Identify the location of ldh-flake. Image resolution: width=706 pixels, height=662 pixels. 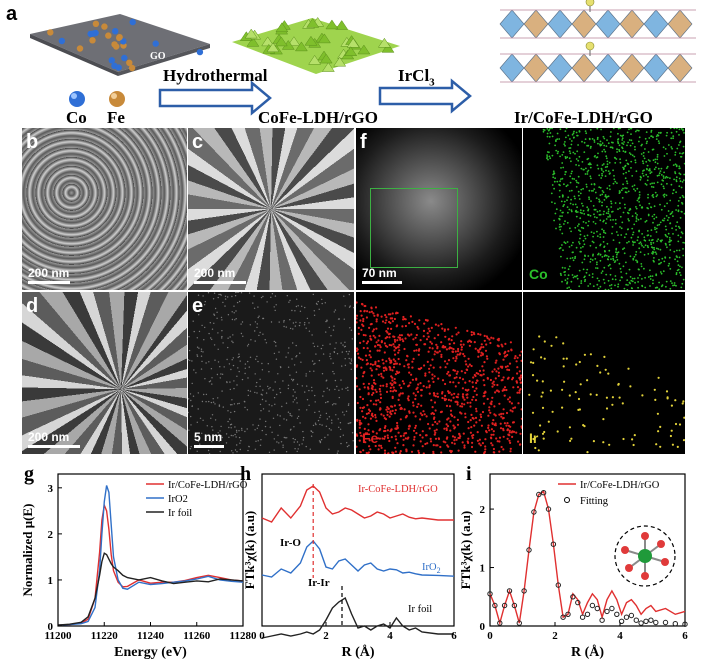
(332, 24).